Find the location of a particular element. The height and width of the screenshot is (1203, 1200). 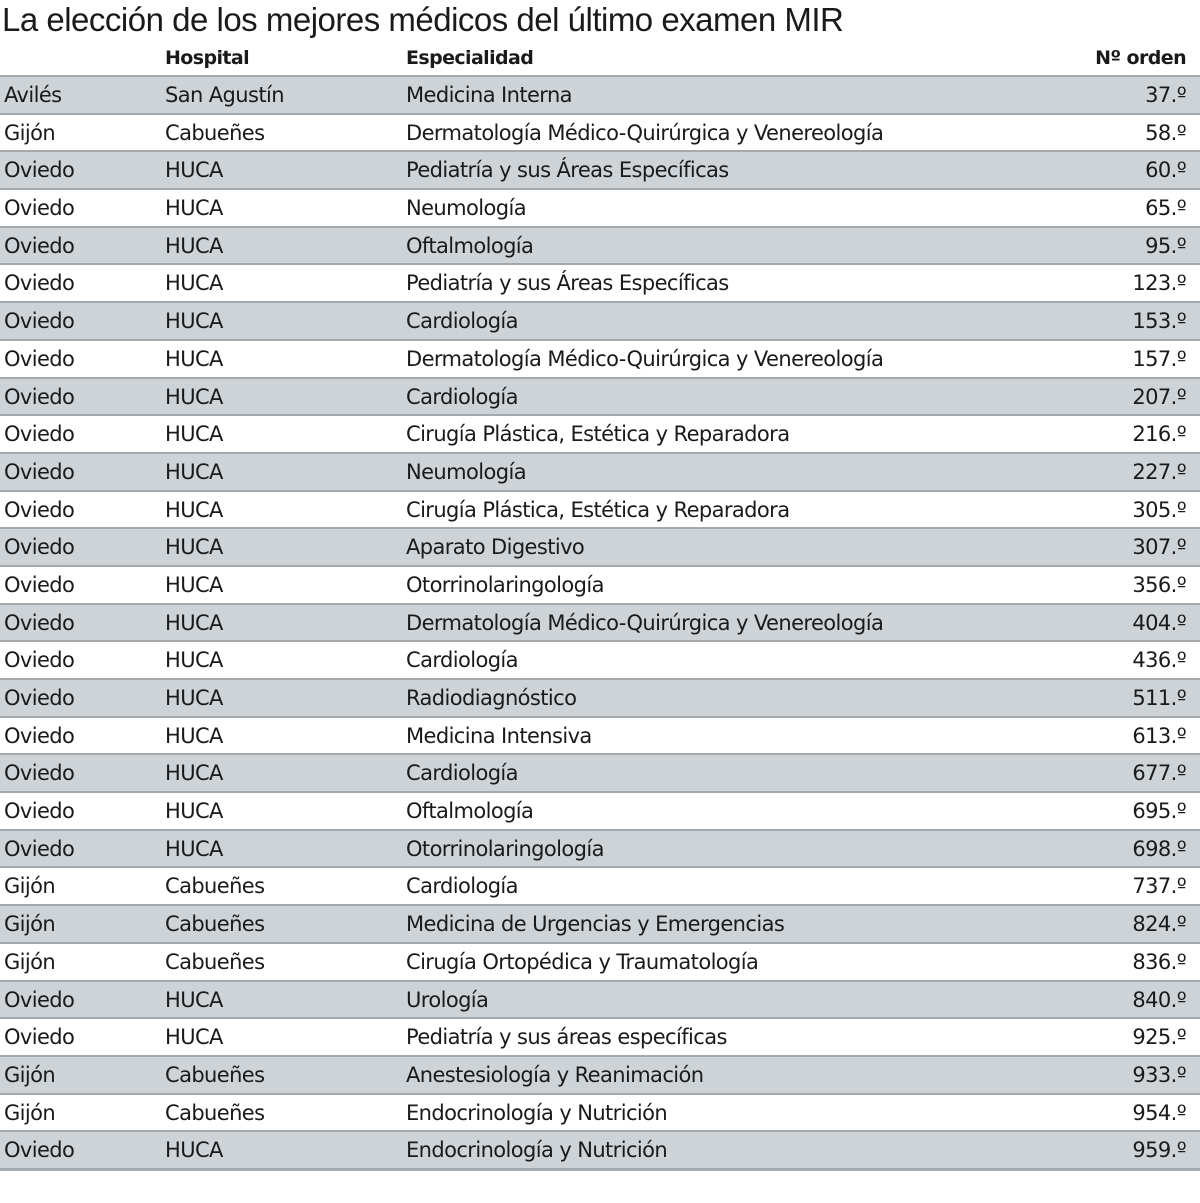

cell-rank: 737.º is located at coordinates (1159, 886).